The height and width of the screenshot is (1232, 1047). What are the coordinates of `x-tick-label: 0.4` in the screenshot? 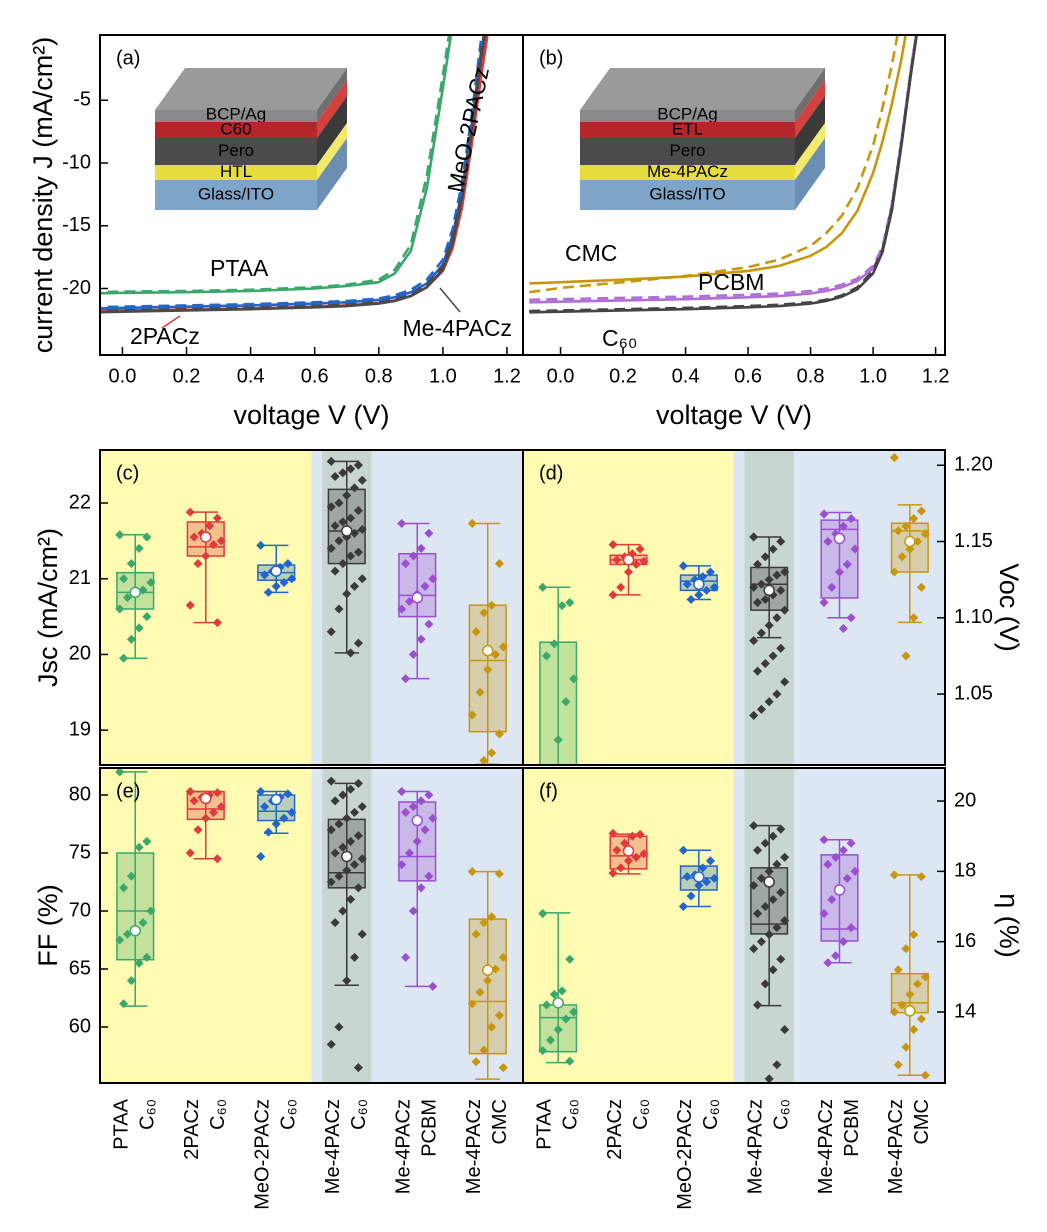 It's located at (686, 376).